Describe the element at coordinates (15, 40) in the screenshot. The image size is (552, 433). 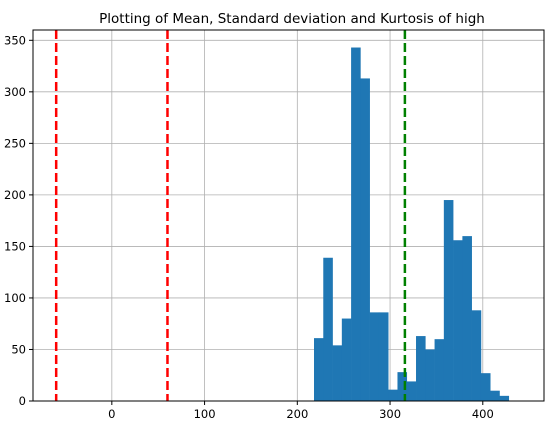
I see `y-tick-label: 350` at that location.